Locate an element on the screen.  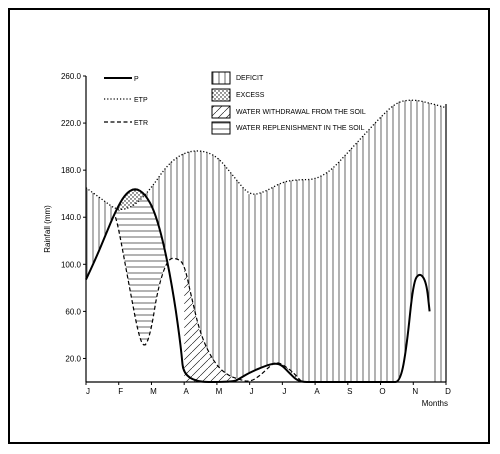
area-late-rain is located at coordinates (410, 327).